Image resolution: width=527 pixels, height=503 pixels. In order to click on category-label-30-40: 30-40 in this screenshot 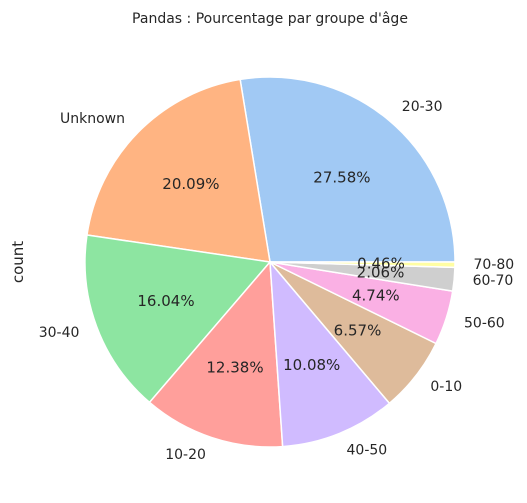, I will do `click(59, 333)`.